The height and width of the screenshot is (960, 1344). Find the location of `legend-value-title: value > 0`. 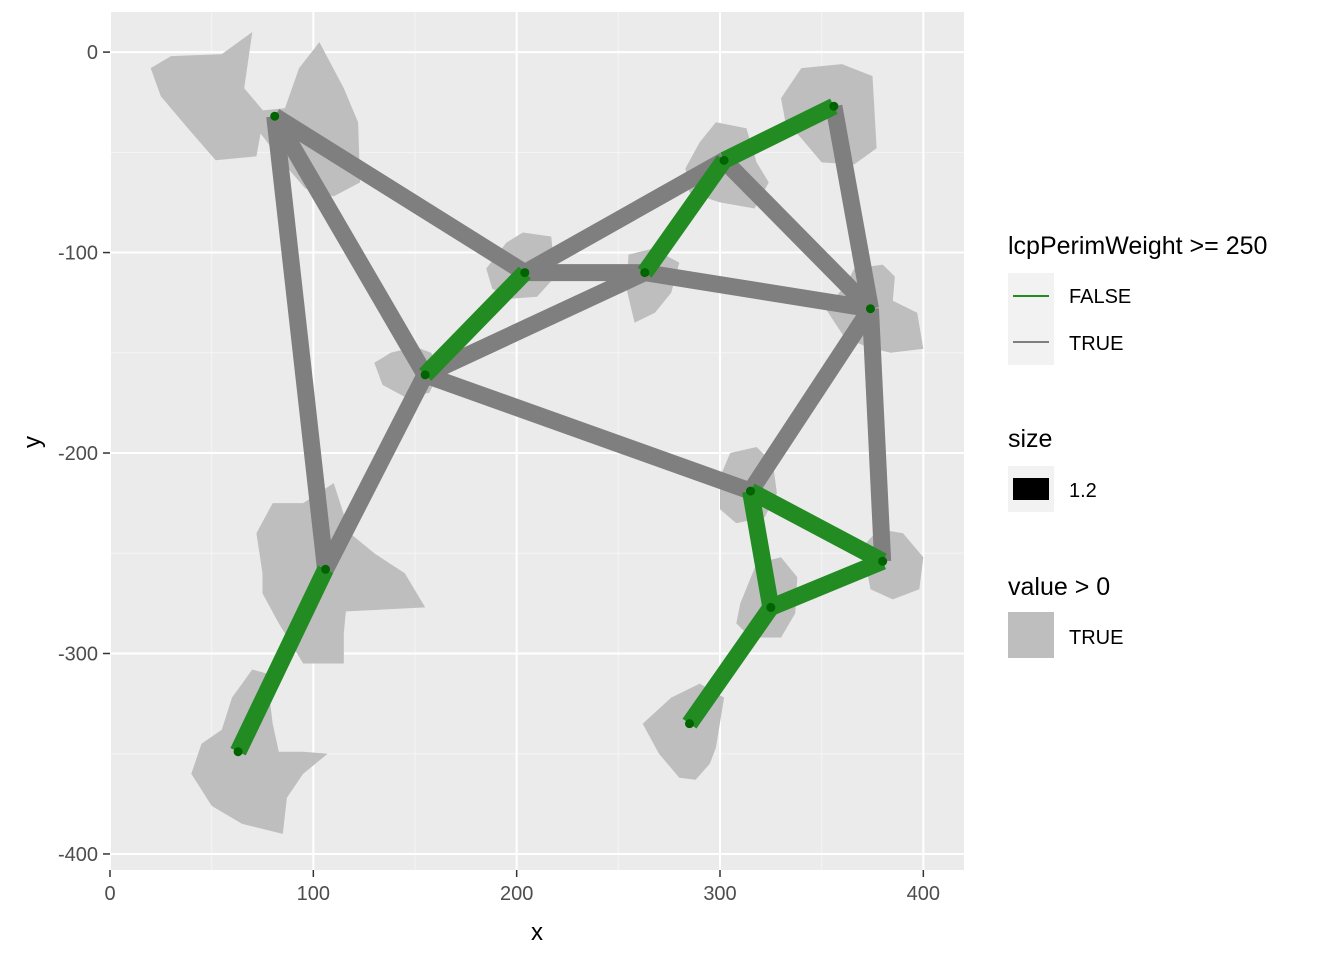

legend-value-title: value > 0 is located at coordinates (1059, 587).